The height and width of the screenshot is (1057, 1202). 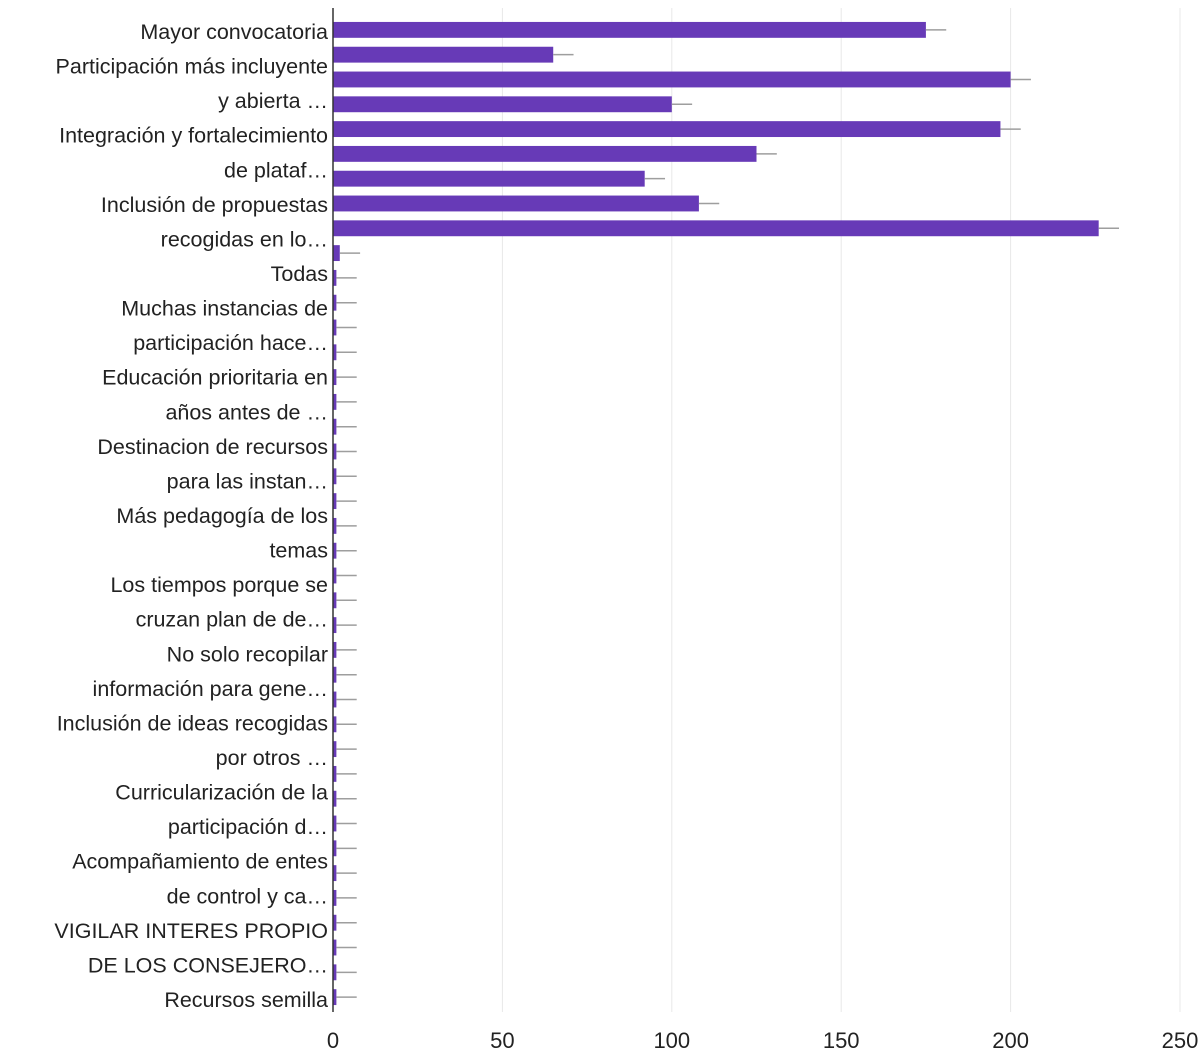 What do you see at coordinates (214, 205) in the screenshot?
I see `category-label: Inclusión de propuestas` at bounding box center [214, 205].